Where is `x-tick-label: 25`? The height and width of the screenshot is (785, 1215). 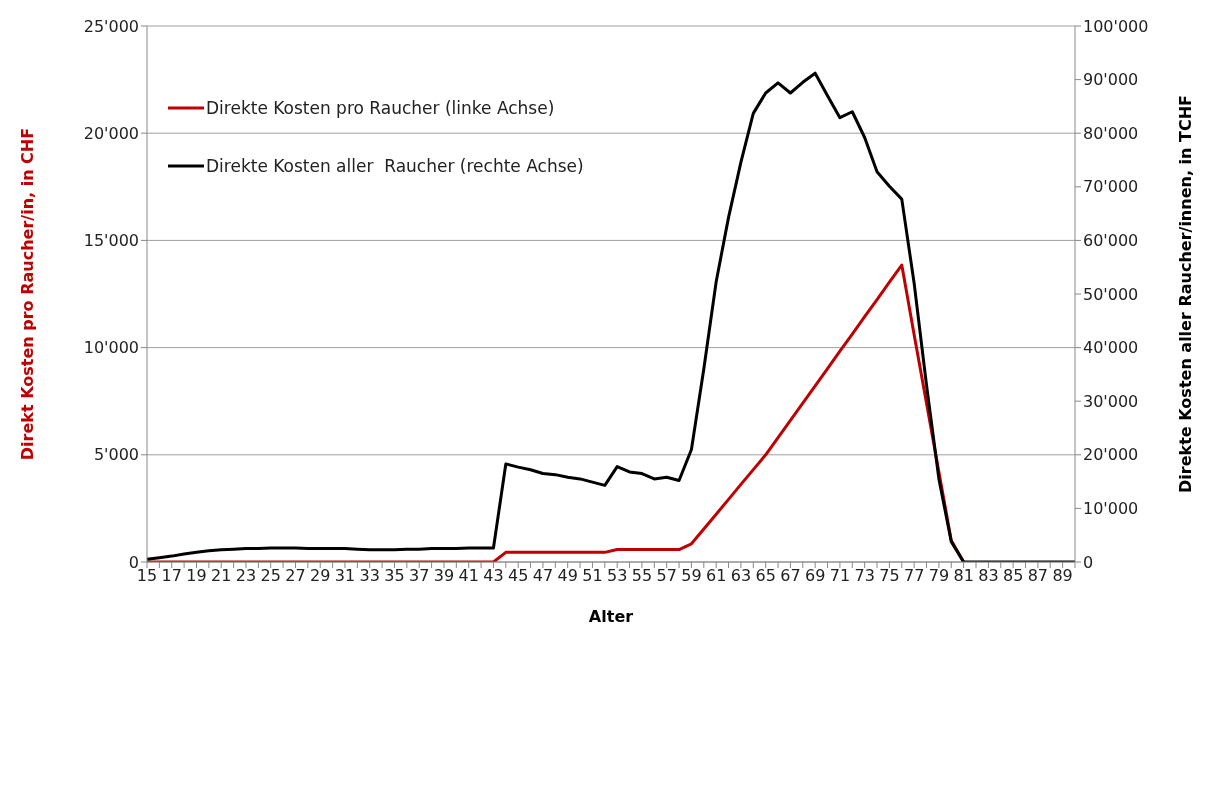
x-tick-label: 25 is located at coordinates (270, 576).